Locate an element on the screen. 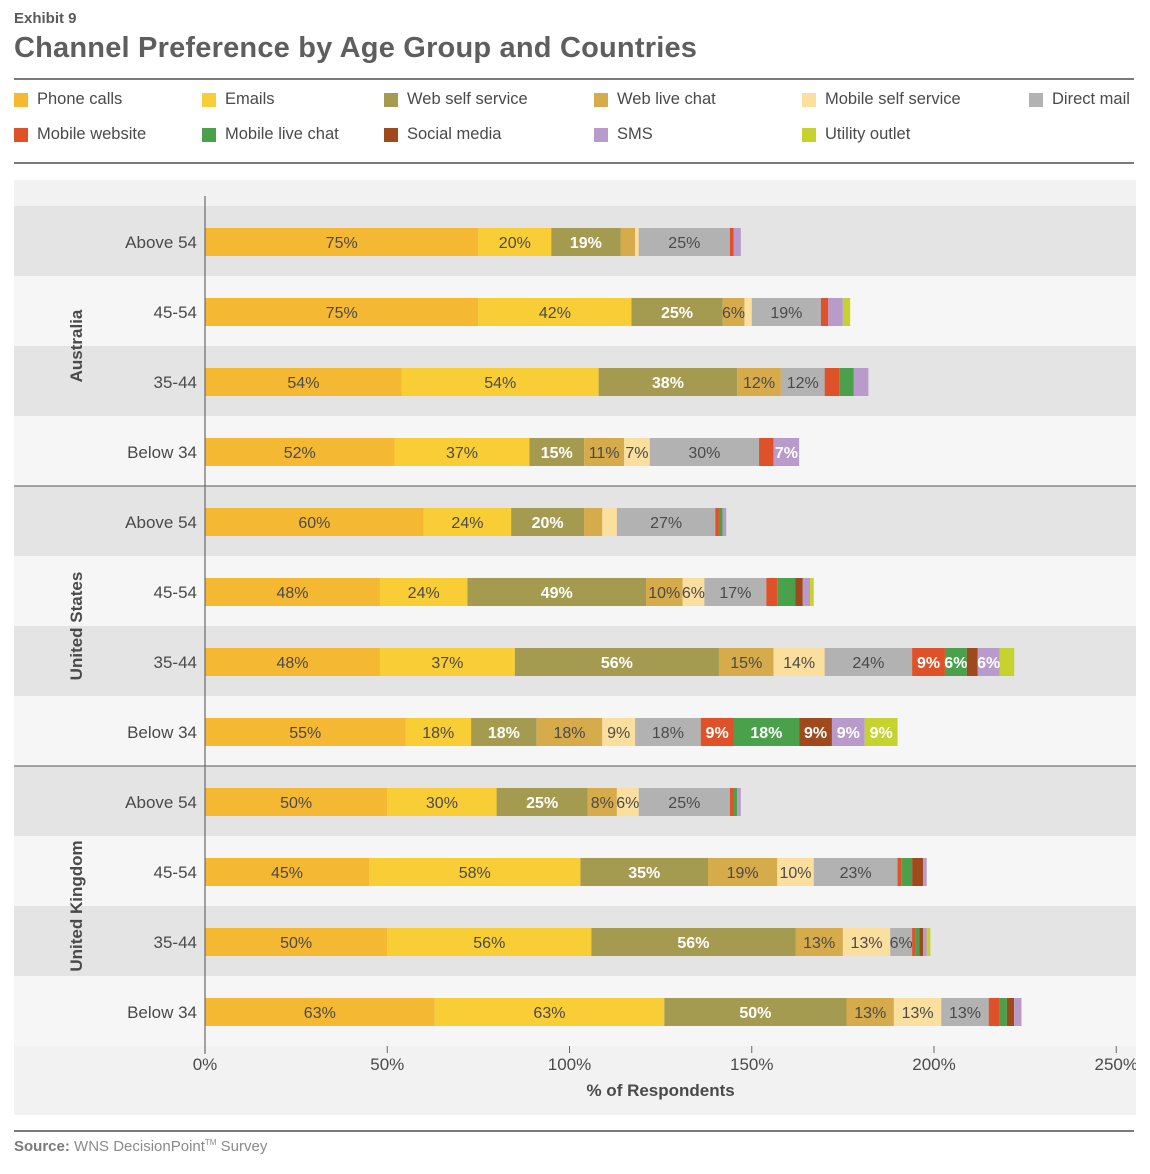 Image resolution: width=1150 pixels, height=1174 pixels. legend-swatch-mobchat is located at coordinates (209, 134).